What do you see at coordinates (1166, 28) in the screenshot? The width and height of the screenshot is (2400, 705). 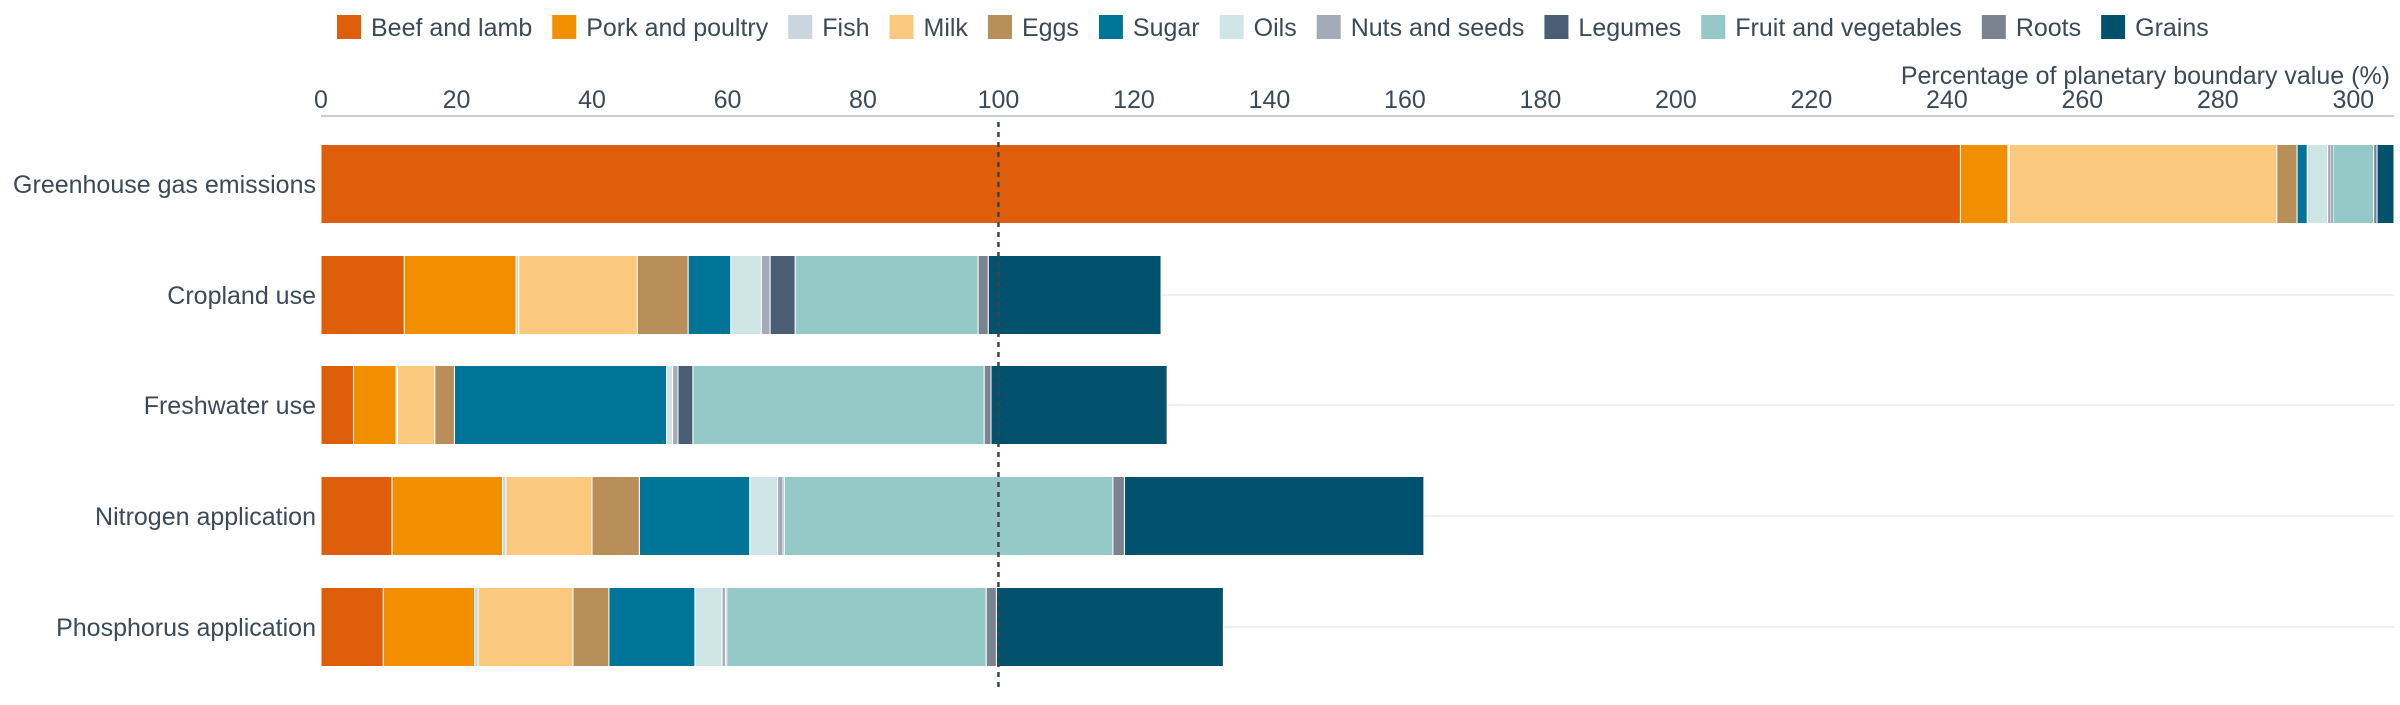 I see `legend-label: Sugar` at bounding box center [1166, 28].